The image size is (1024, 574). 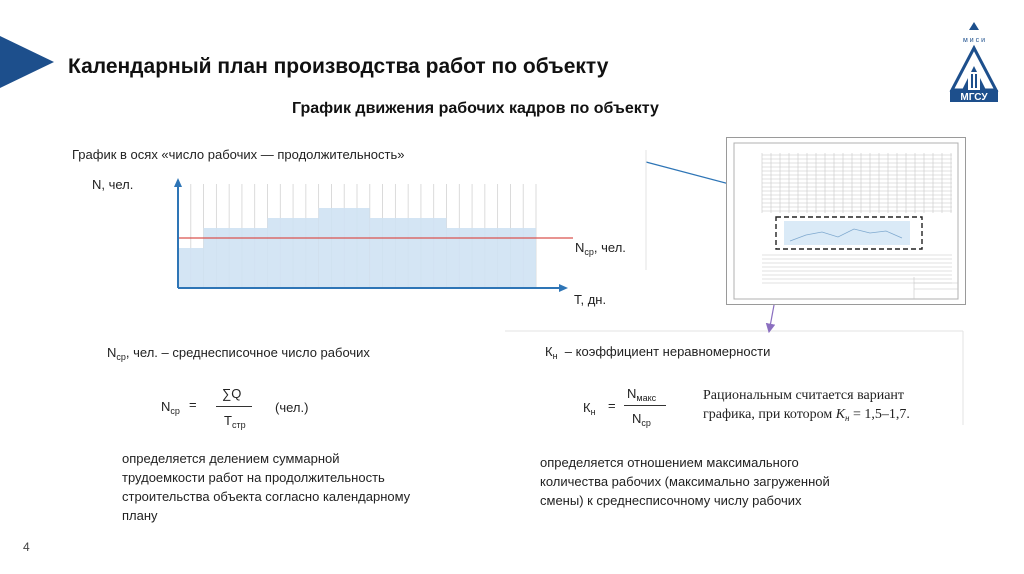 I want to click on average-line-label: Nср, чел., so click(x=600, y=248).